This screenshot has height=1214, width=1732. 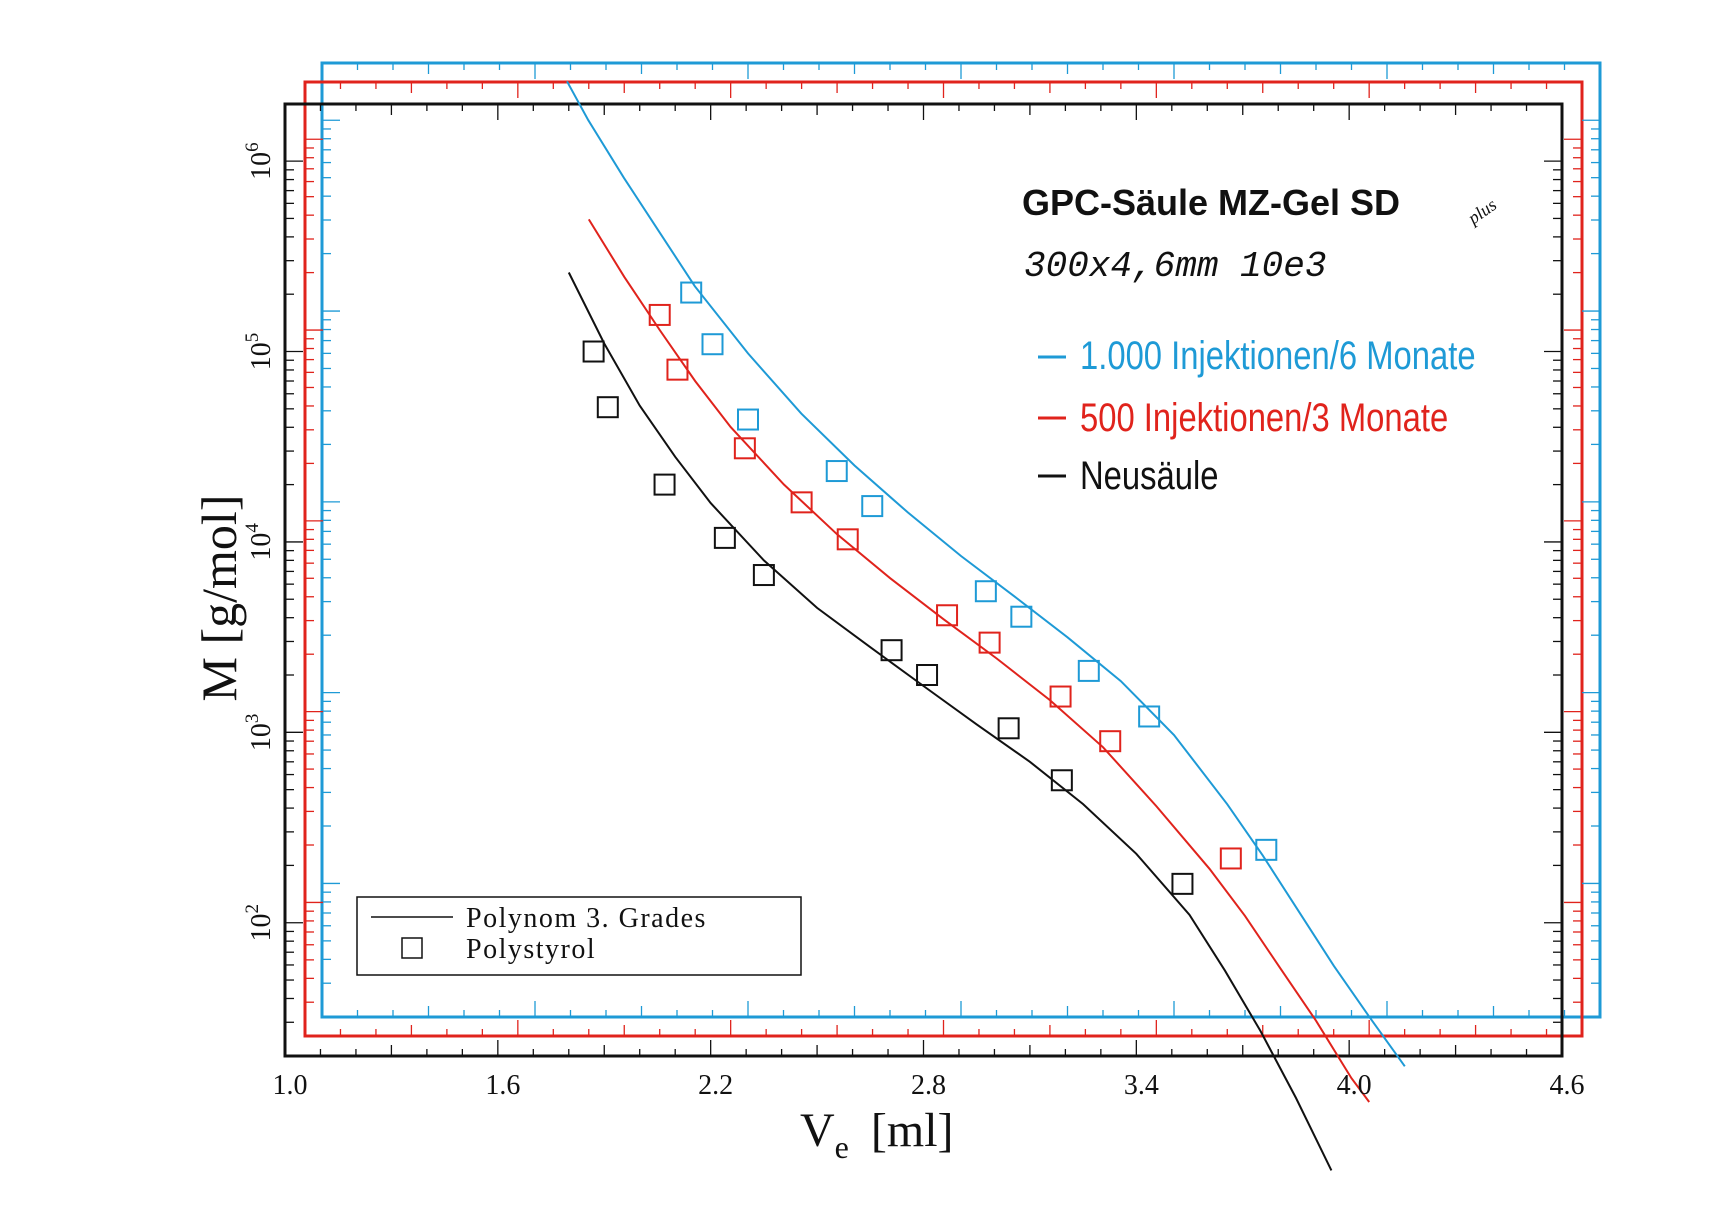 I want to click on y-tick-exponent: 5, so click(x=252, y=338).